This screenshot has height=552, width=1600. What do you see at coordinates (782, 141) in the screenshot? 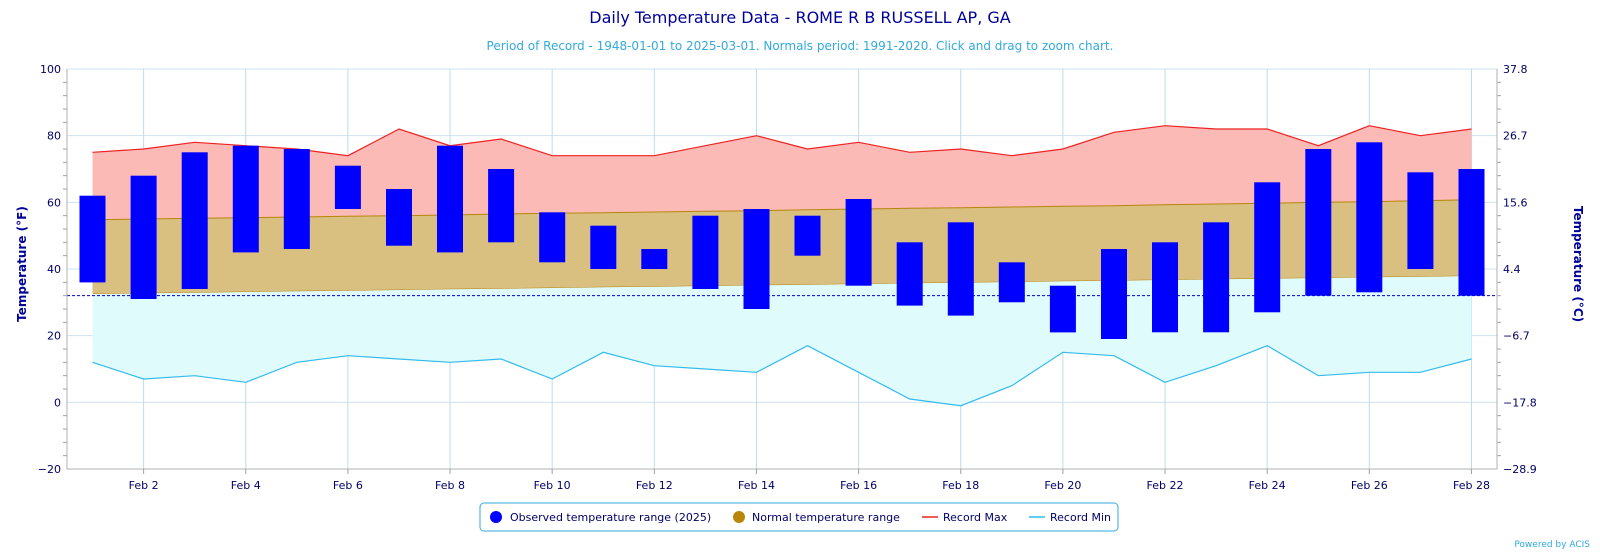
I see `record-max-line` at bounding box center [782, 141].